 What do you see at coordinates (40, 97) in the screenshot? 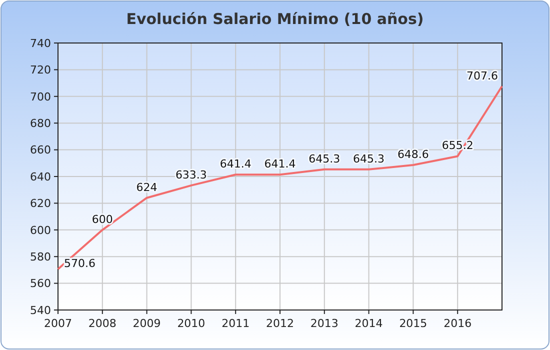
I see `y-tick-label: 700` at bounding box center [40, 97].